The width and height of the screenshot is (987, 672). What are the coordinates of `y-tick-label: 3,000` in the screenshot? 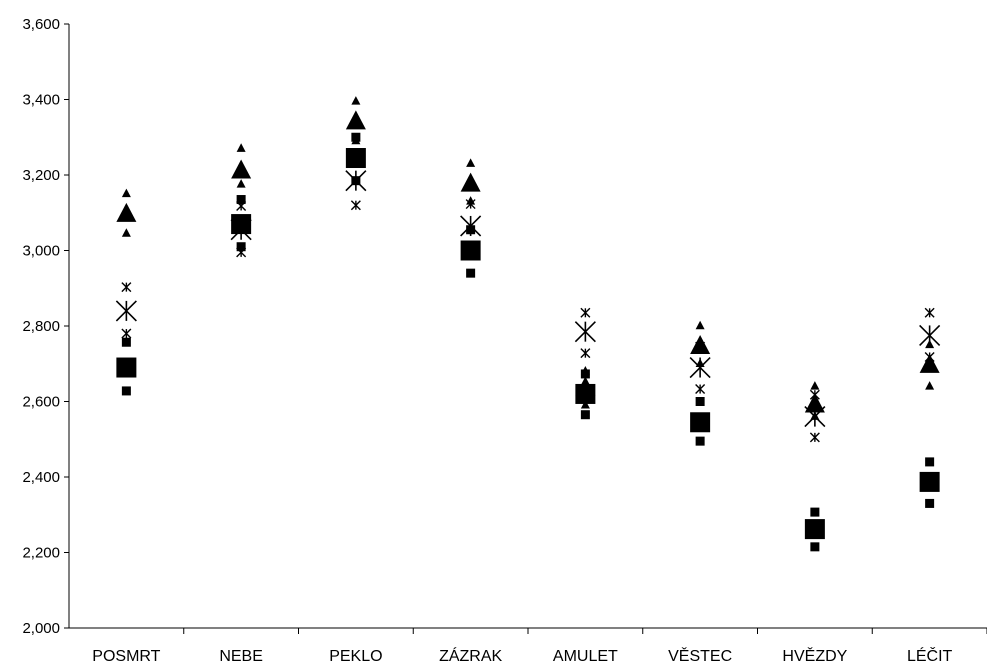 It's located at (41, 251).